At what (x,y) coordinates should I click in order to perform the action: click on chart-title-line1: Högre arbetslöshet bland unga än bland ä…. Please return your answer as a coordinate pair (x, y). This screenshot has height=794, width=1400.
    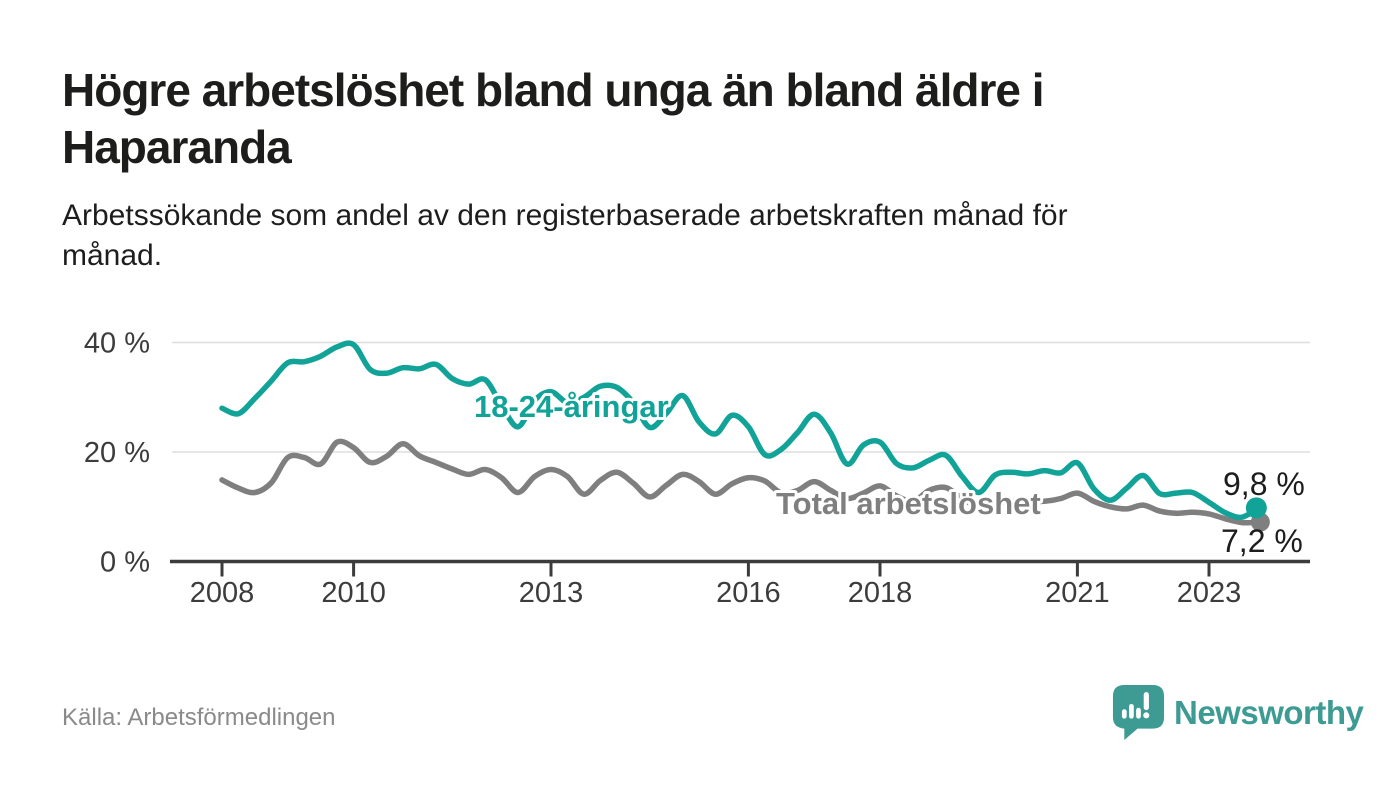
    Looking at the image, I should click on (553, 90).